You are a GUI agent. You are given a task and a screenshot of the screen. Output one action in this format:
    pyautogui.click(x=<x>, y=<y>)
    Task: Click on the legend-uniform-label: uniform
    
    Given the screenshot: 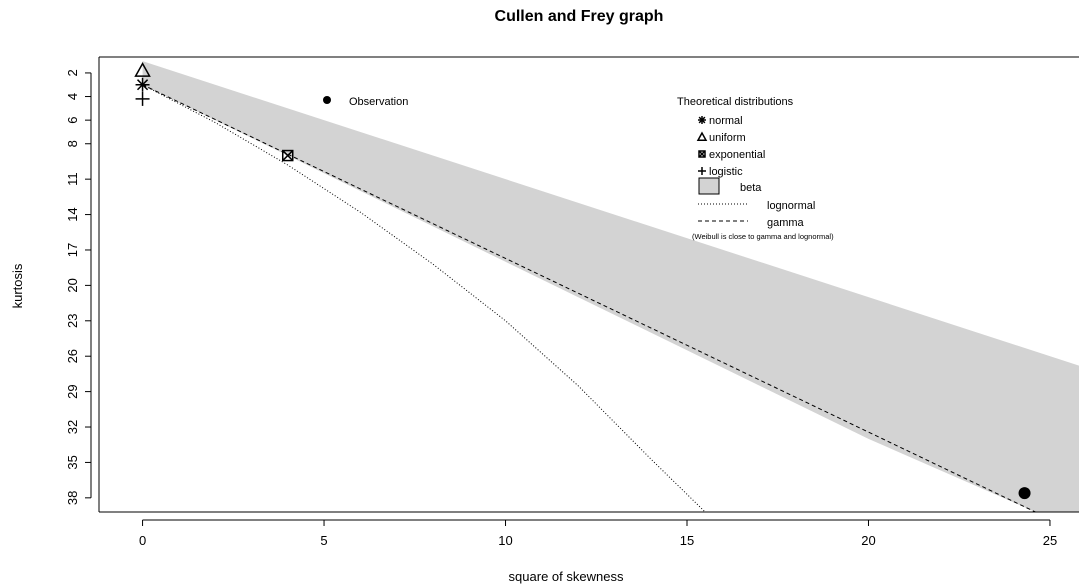 What is the action you would take?
    pyautogui.click(x=727, y=138)
    